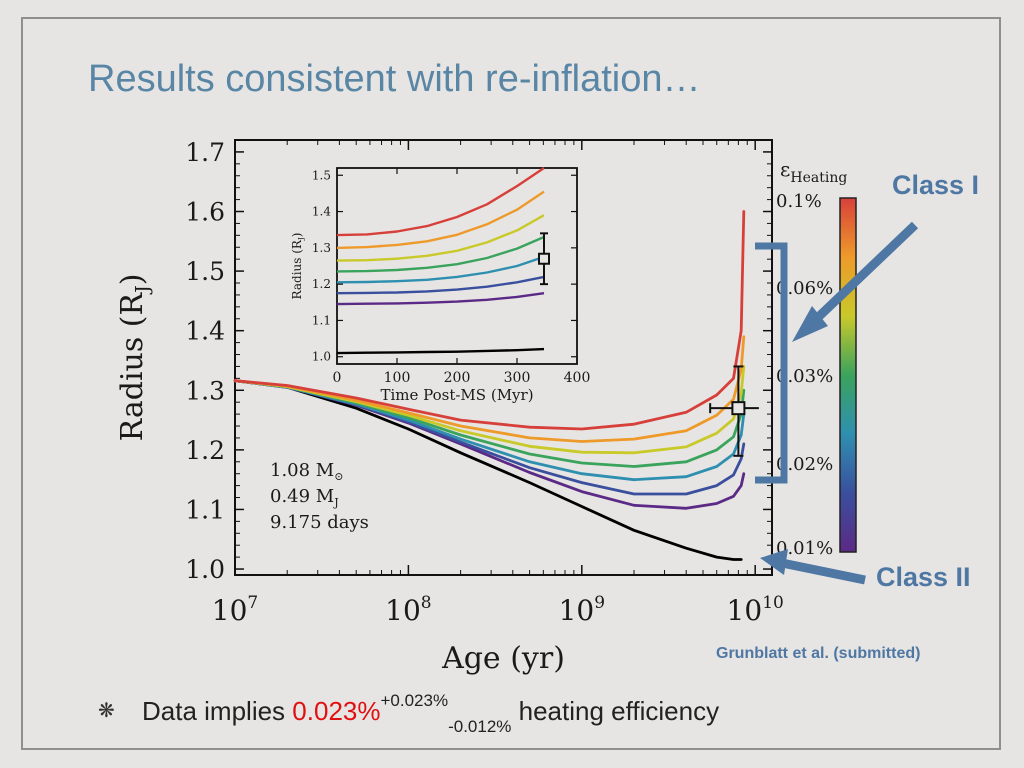 This screenshot has width=1024, height=768. Describe the element at coordinates (818, 653) in the screenshot. I see `citation: Grunblatt et al. (submitted)` at that location.